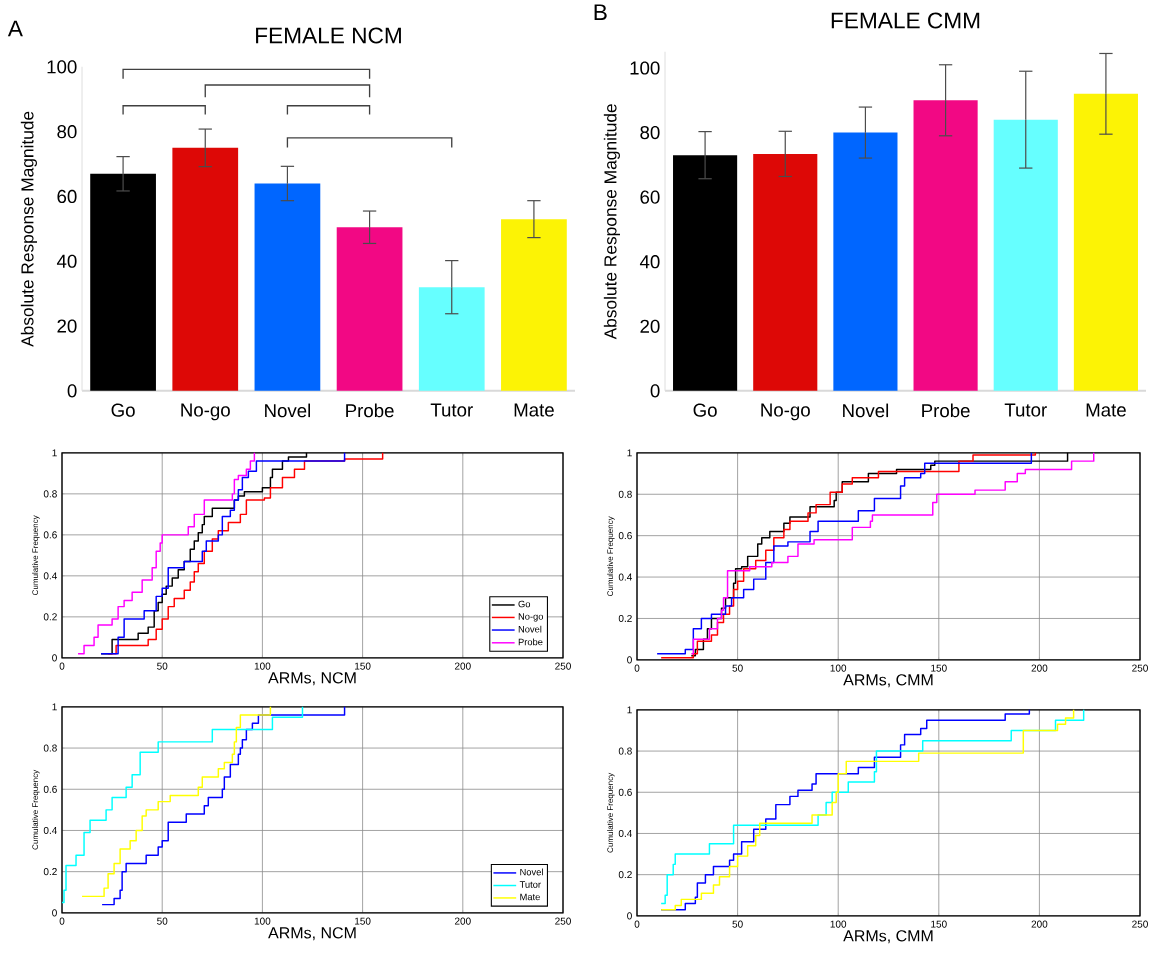  I want to click on chart-title: FEMALE CMM, so click(905, 20).